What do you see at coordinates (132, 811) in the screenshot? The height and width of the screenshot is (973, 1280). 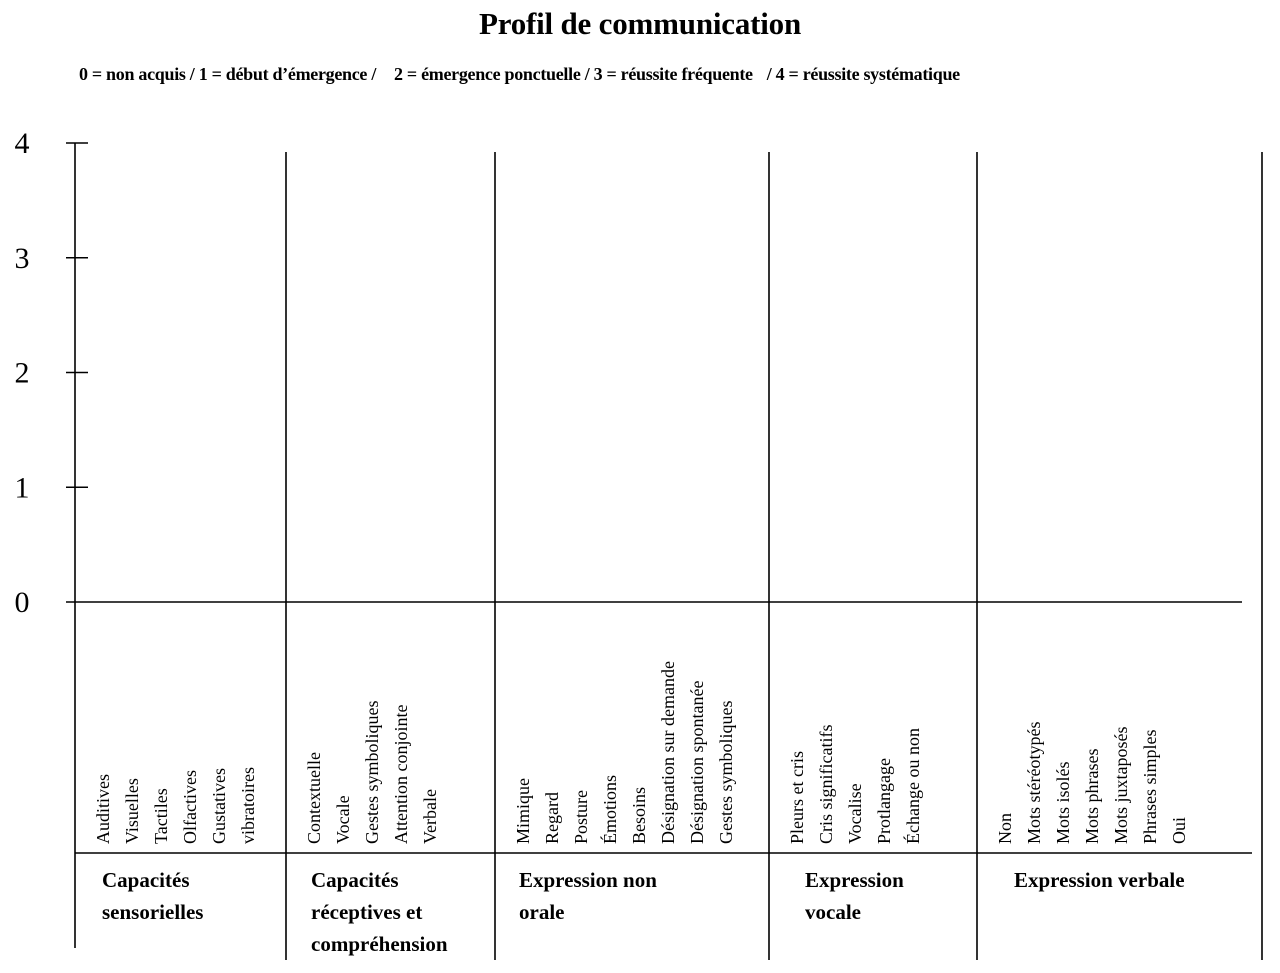 I see `item-label-0-1: Visuelles` at bounding box center [132, 811].